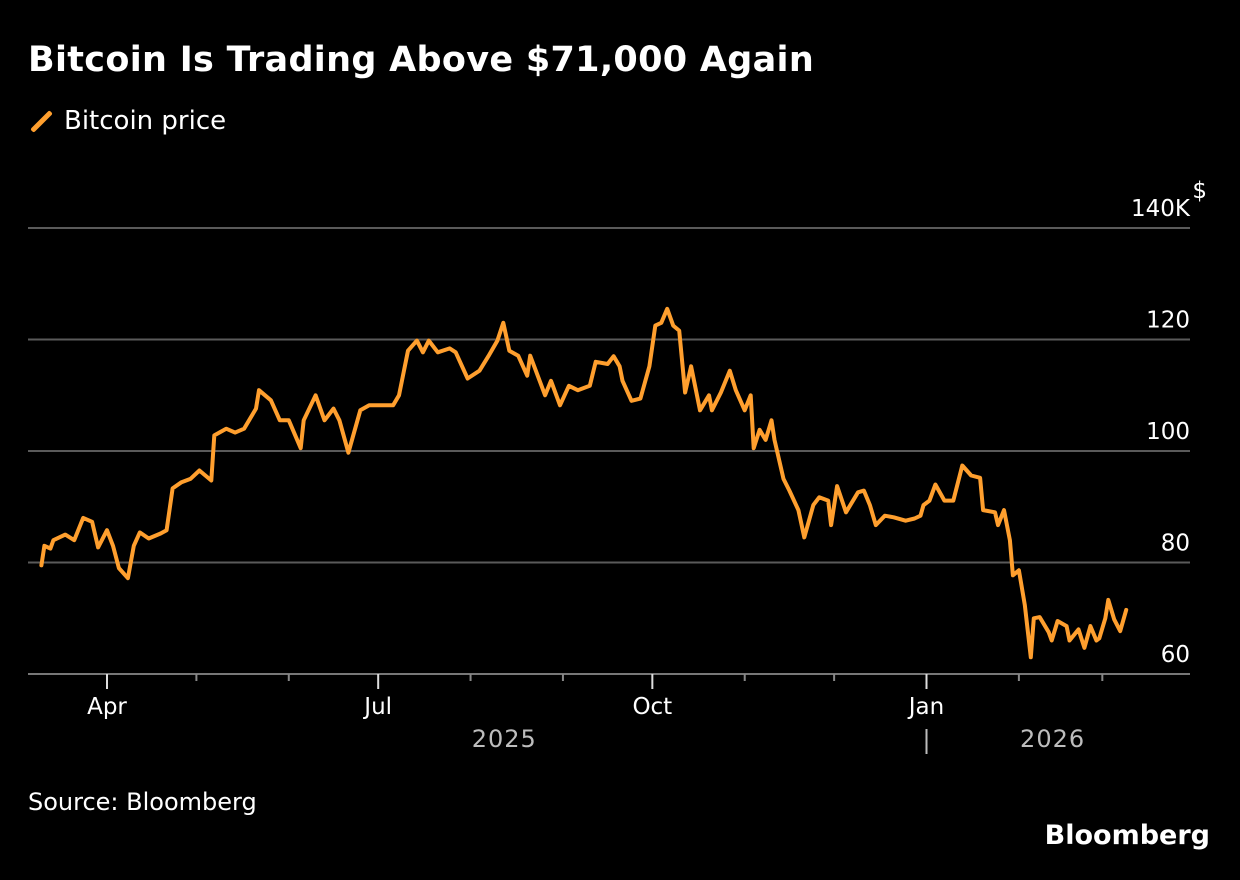 This screenshot has width=1240, height=880. Describe the element at coordinates (1168, 432) in the screenshot. I see `y-tick-label: 100` at that location.